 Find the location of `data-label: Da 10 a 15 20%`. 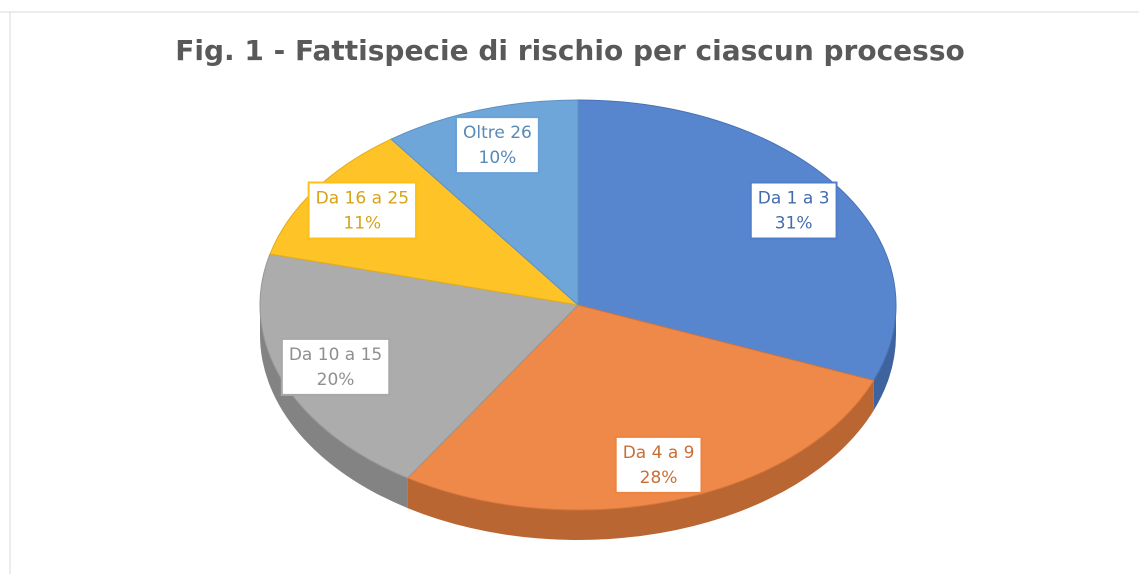

data-label: Da 10 a 15 20% is located at coordinates (335, 366).